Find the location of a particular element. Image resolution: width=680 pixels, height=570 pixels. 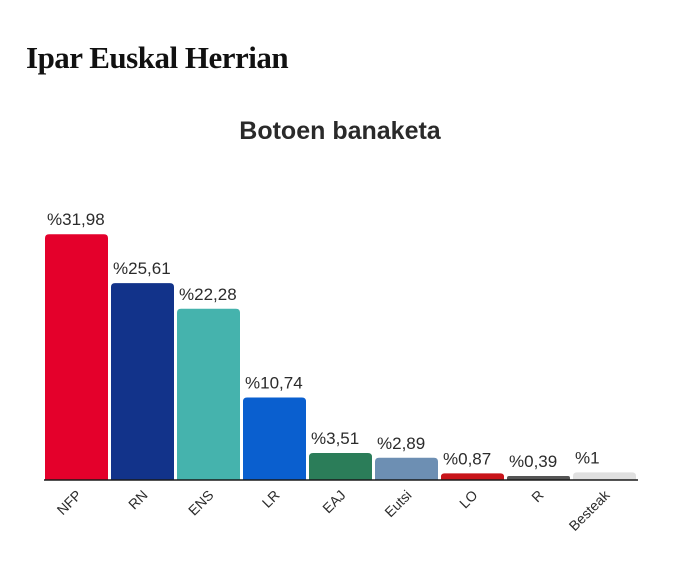

bar-nfp is located at coordinates (76, 357).